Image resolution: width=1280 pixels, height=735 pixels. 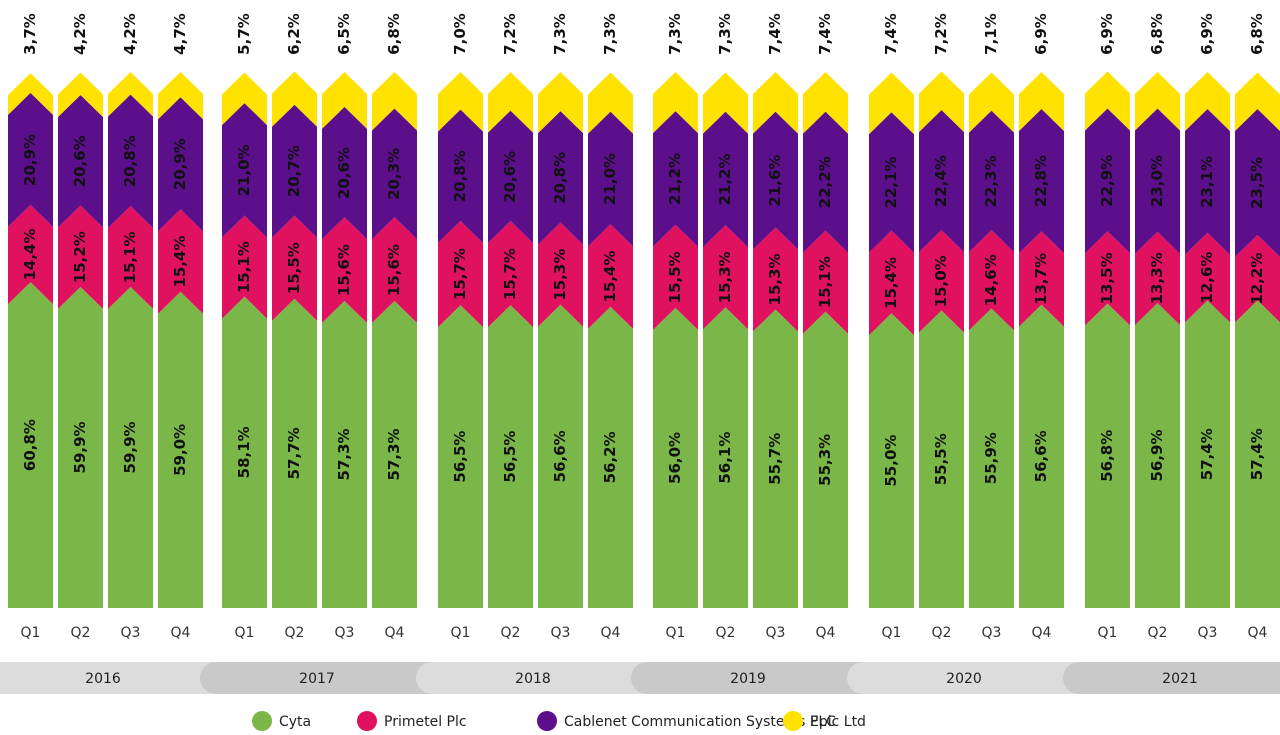 I want to click on value-label: 60,8%, so click(x=30, y=445).